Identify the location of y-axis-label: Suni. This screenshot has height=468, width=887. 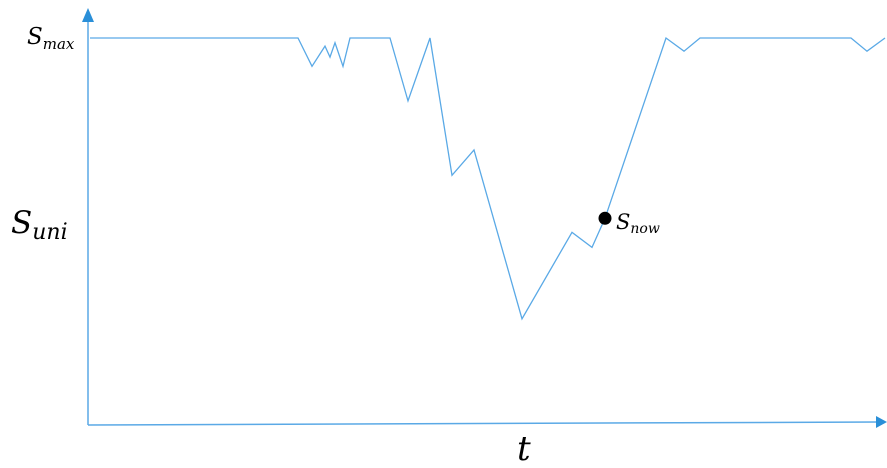
(39, 225).